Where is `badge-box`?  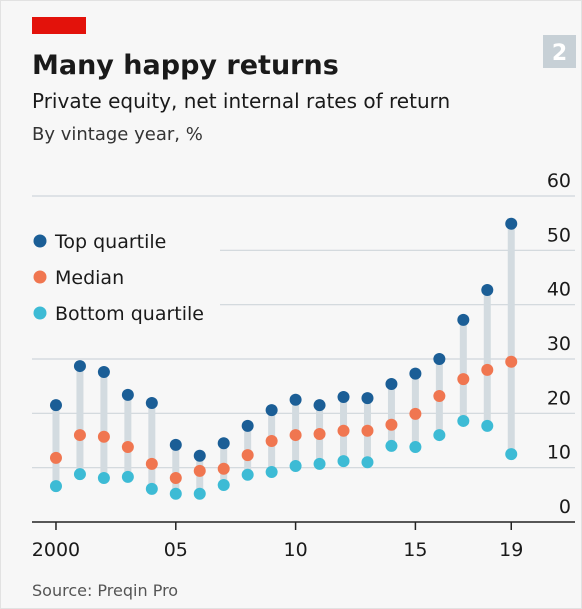 badge-box is located at coordinates (559, 51).